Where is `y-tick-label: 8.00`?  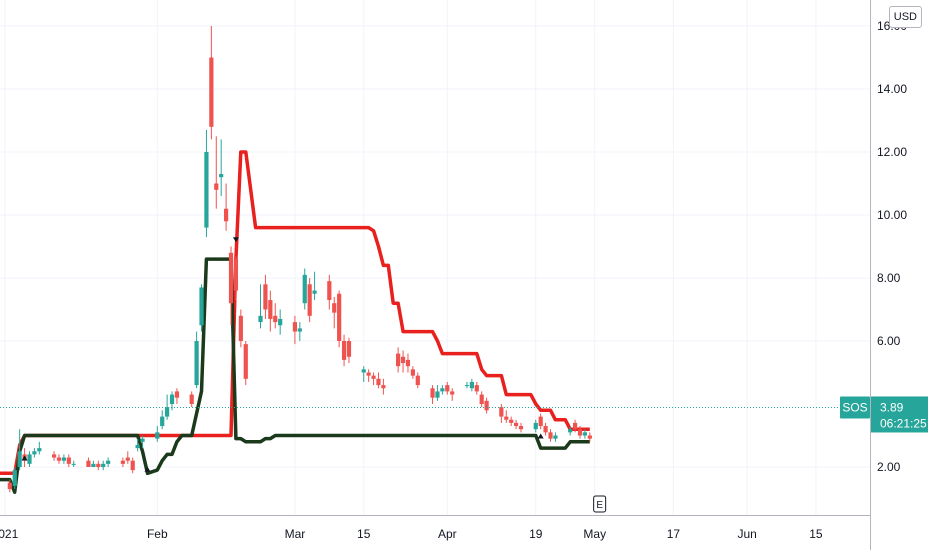
y-tick-label: 8.00 is located at coordinates (889, 278).